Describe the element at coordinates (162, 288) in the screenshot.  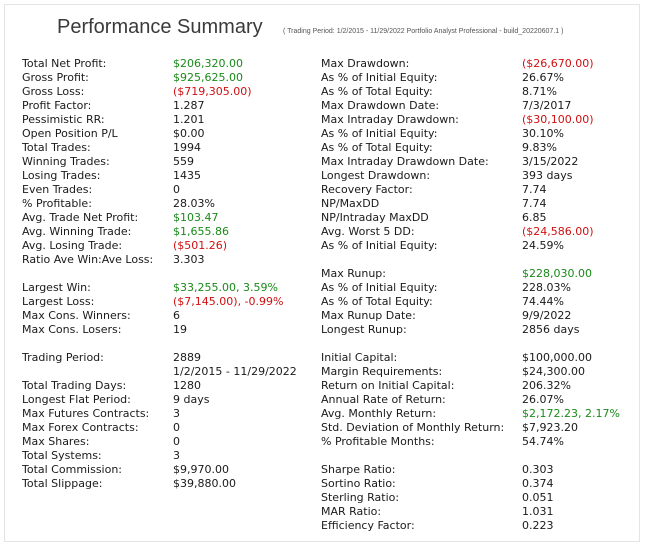
I see `metric-row: Largest Win: $33,255.00, 3.59%` at that location.